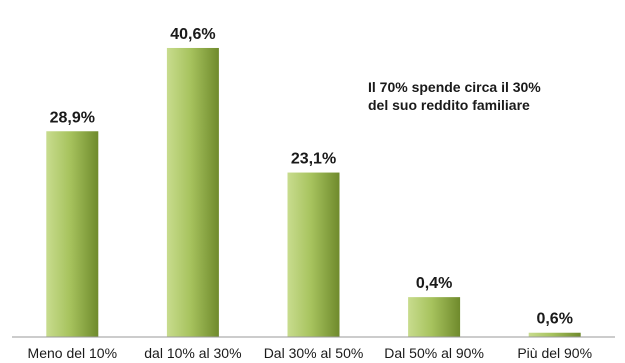 Image resolution: width=625 pixels, height=363 pixels. What do you see at coordinates (554, 353) in the screenshot?
I see `x-tick-label-5: Più del 90%` at bounding box center [554, 353].